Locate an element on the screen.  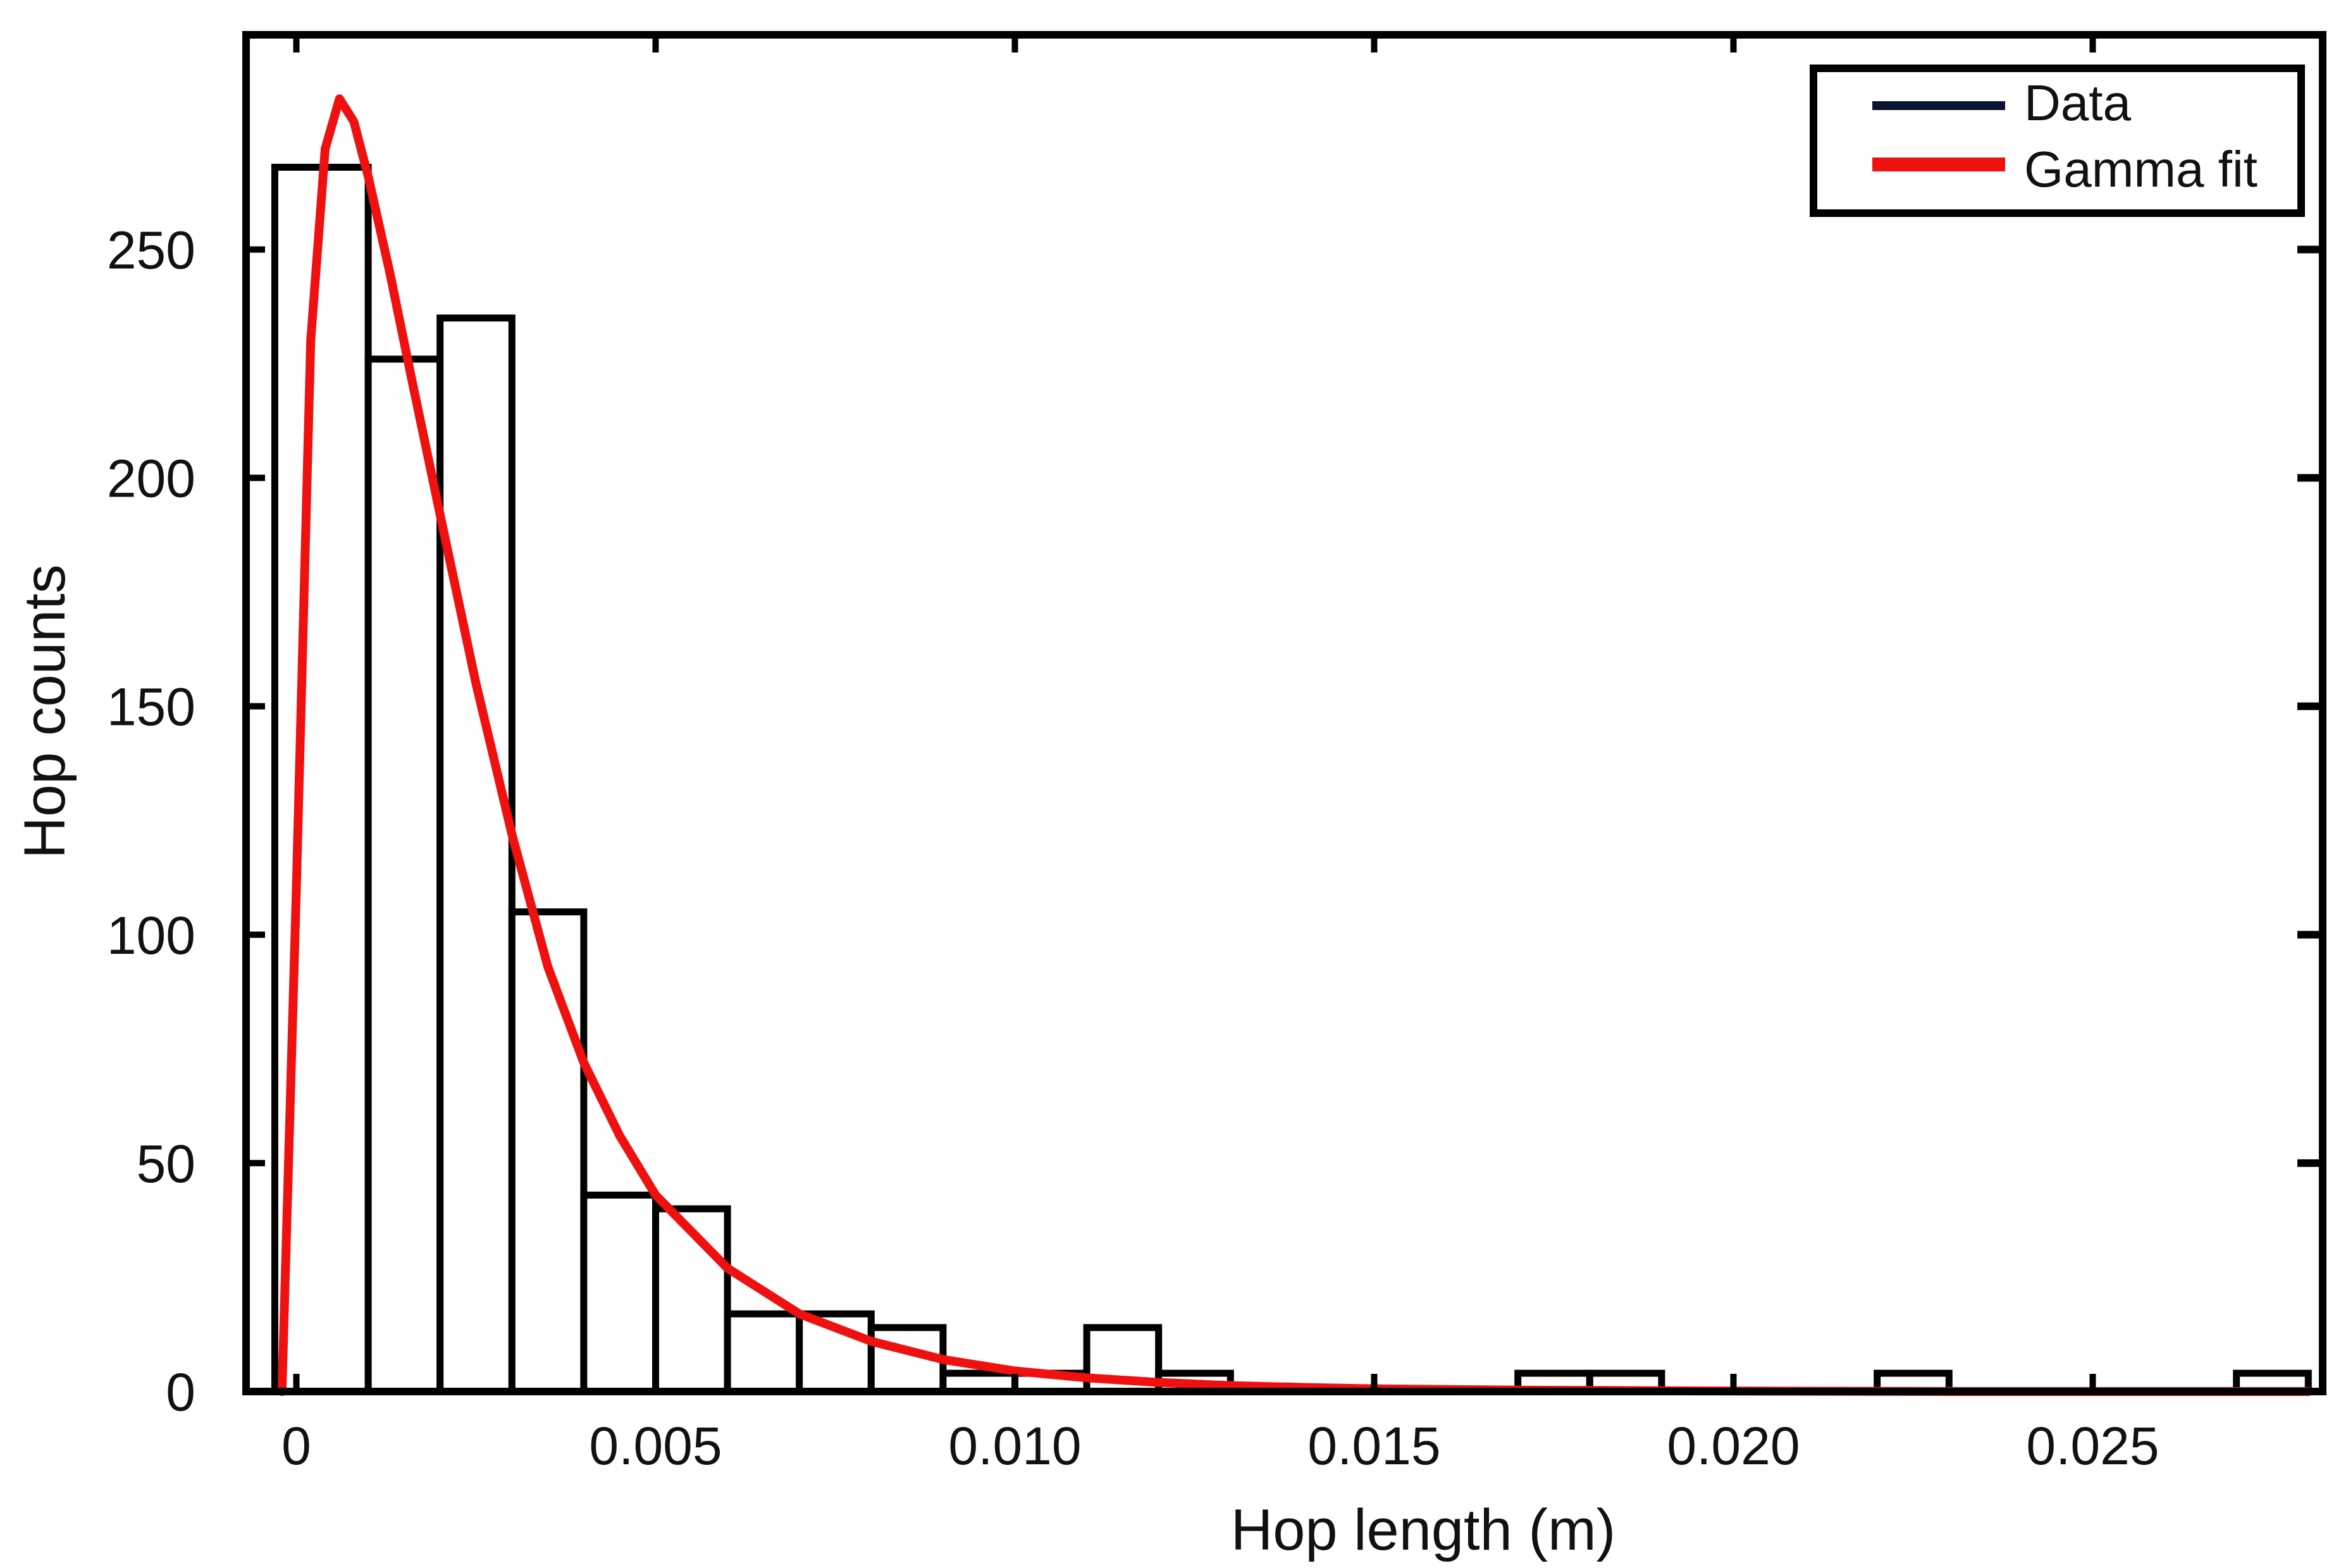
legend-label-gamma-fit: Gamma fit is located at coordinates (2141, 169).